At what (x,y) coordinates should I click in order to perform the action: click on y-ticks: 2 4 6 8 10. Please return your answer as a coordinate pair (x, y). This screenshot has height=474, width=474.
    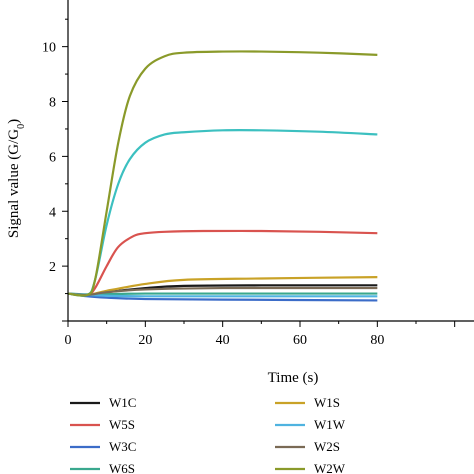
    Looking at the image, I should click on (55, 170).